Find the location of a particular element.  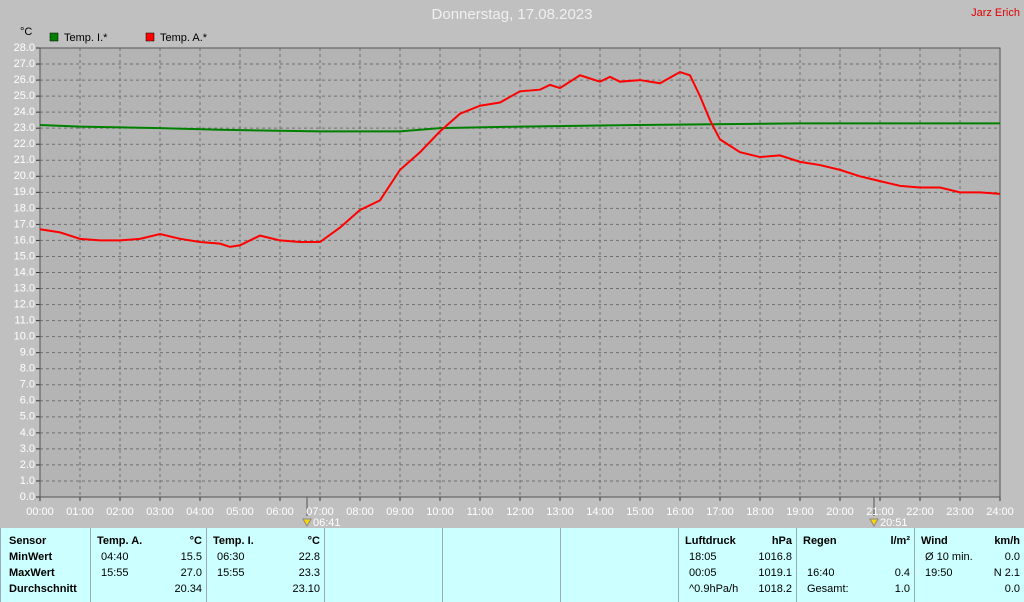

y-tick-label: 1.0 is located at coordinates (27, 481).